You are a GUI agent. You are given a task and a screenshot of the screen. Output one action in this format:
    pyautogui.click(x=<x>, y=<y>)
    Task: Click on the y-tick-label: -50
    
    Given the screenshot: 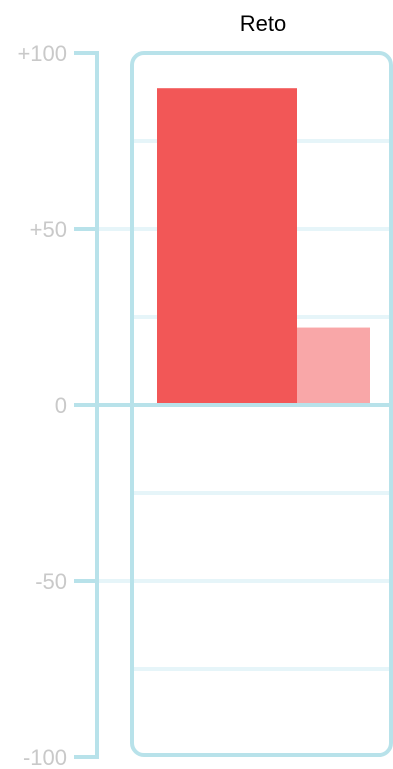 What is the action you would take?
    pyautogui.click(x=51, y=581)
    